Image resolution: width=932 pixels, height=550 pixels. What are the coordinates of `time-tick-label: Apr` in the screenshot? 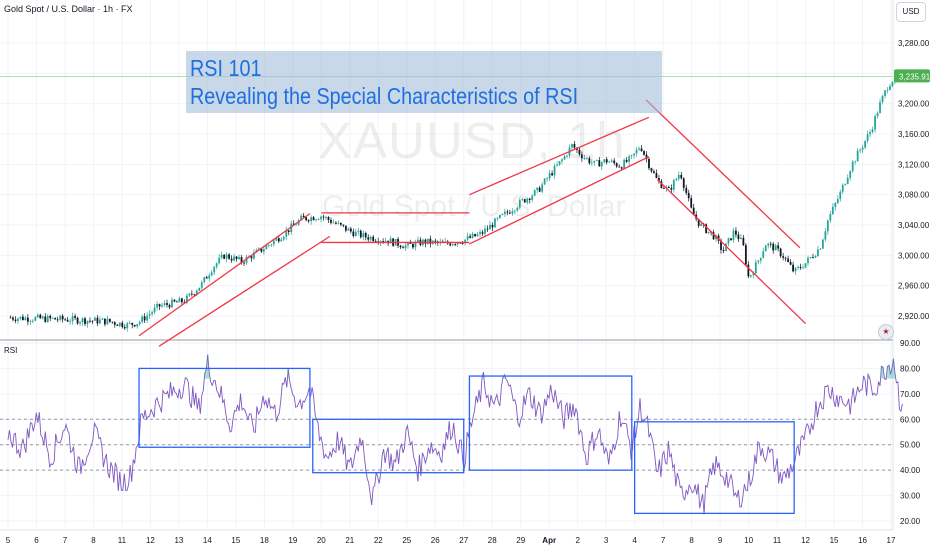 It's located at (549, 540).